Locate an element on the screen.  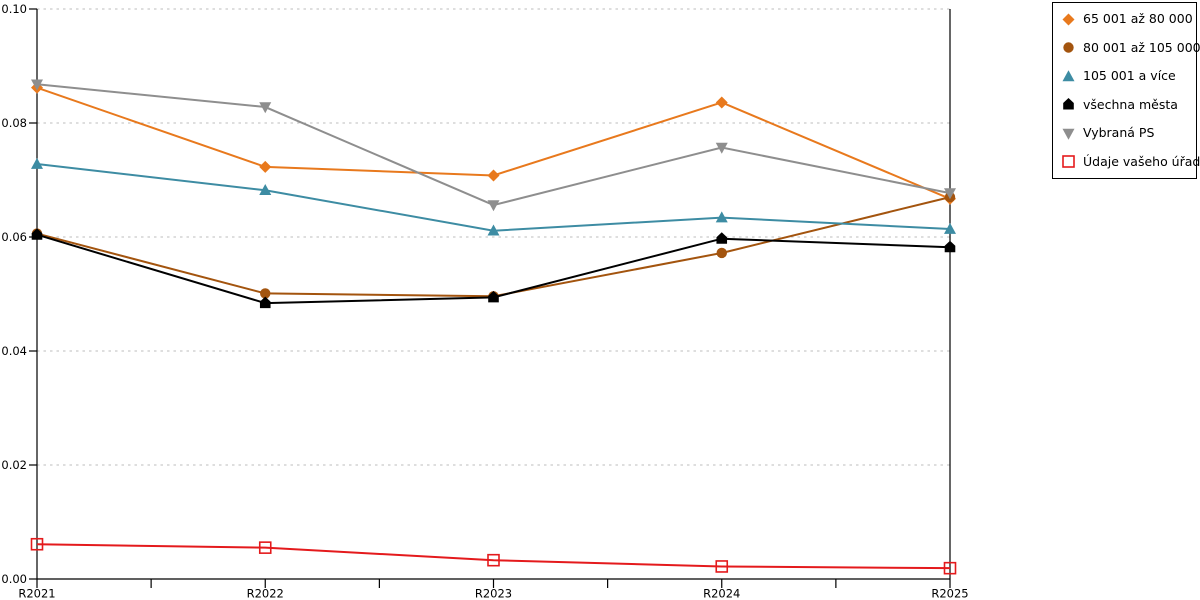
x-tick-label: R2025 is located at coordinates (949, 593).